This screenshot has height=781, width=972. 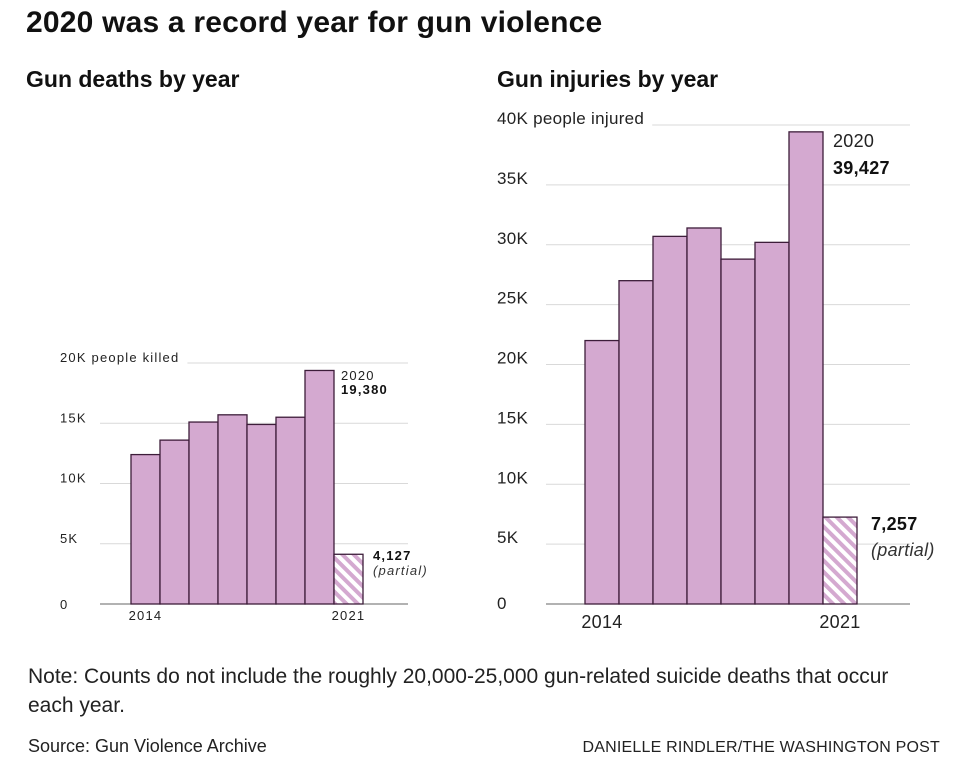 I want to click on injuries-chart-subtitle: Gun injuries by year, so click(x=608, y=79).